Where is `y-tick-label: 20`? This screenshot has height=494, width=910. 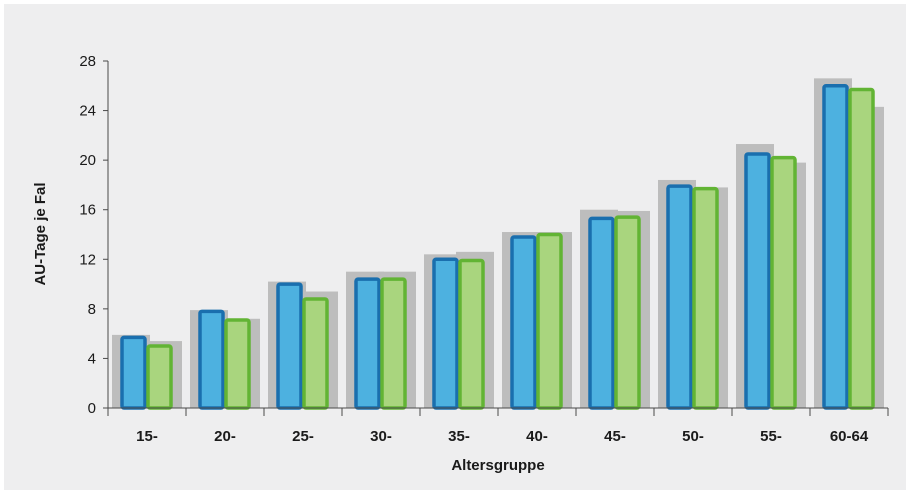
y-tick-label: 20 is located at coordinates (87, 160).